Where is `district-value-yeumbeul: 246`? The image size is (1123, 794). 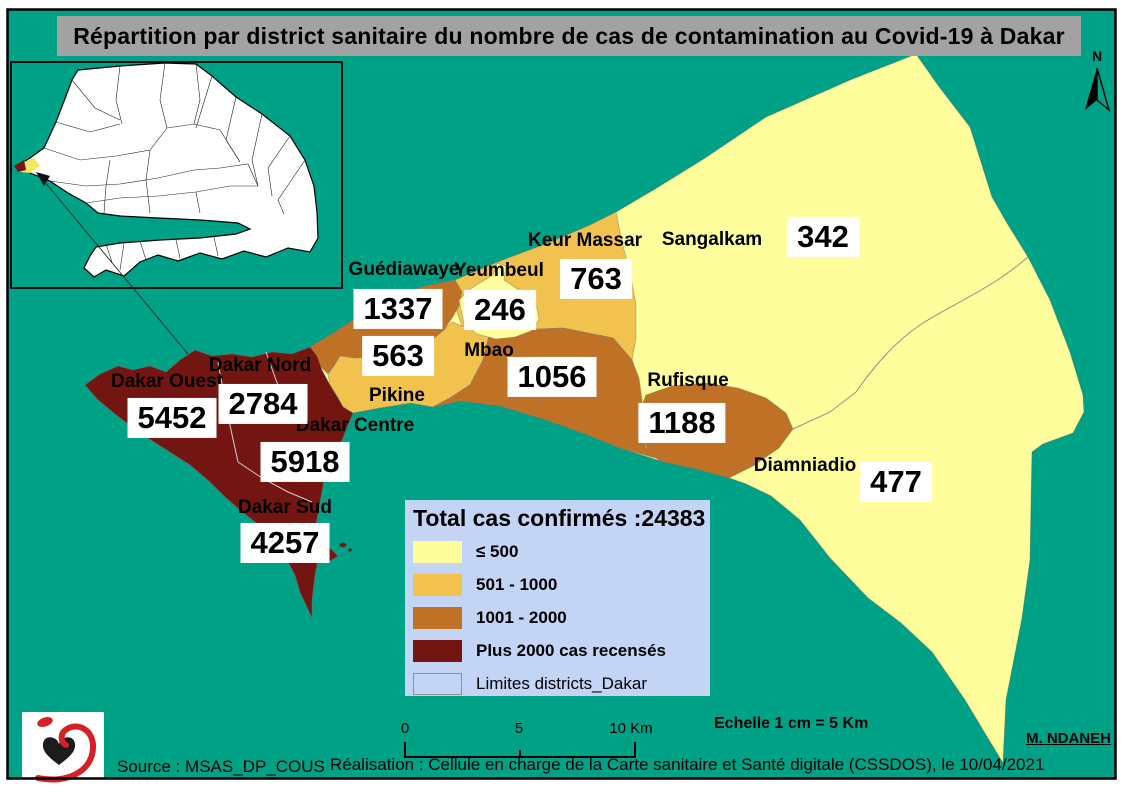 district-value-yeumbeul: 246 is located at coordinates (500, 310).